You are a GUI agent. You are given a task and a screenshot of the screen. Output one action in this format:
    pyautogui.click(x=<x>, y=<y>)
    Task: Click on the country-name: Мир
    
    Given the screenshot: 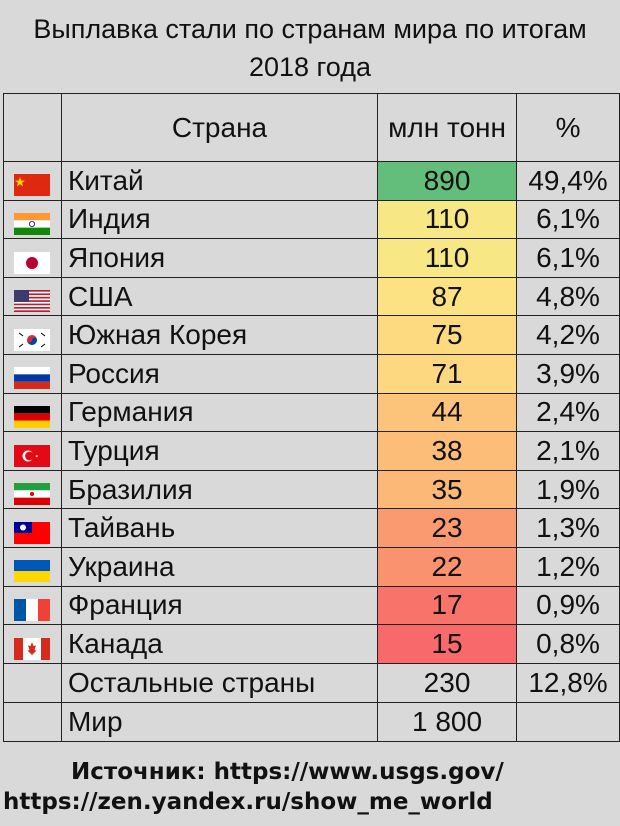 What is the action you would take?
    pyautogui.click(x=219, y=721)
    